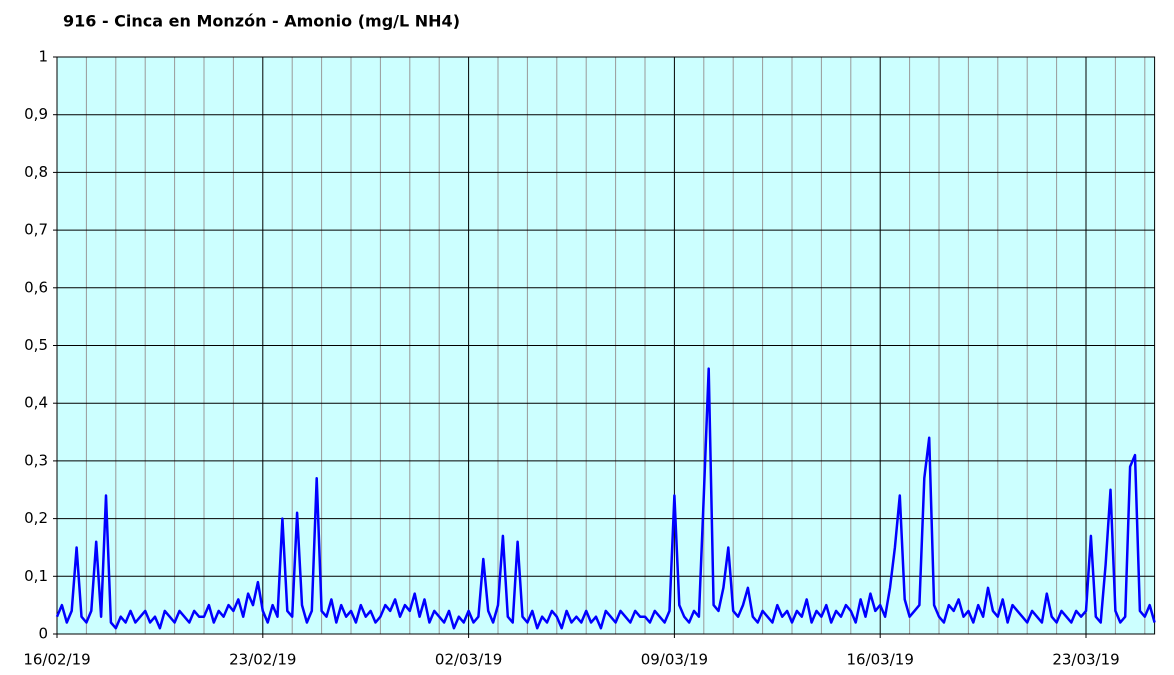  Describe the element at coordinates (43, 634) in the screenshot. I see `y-tick-label: 0` at that location.